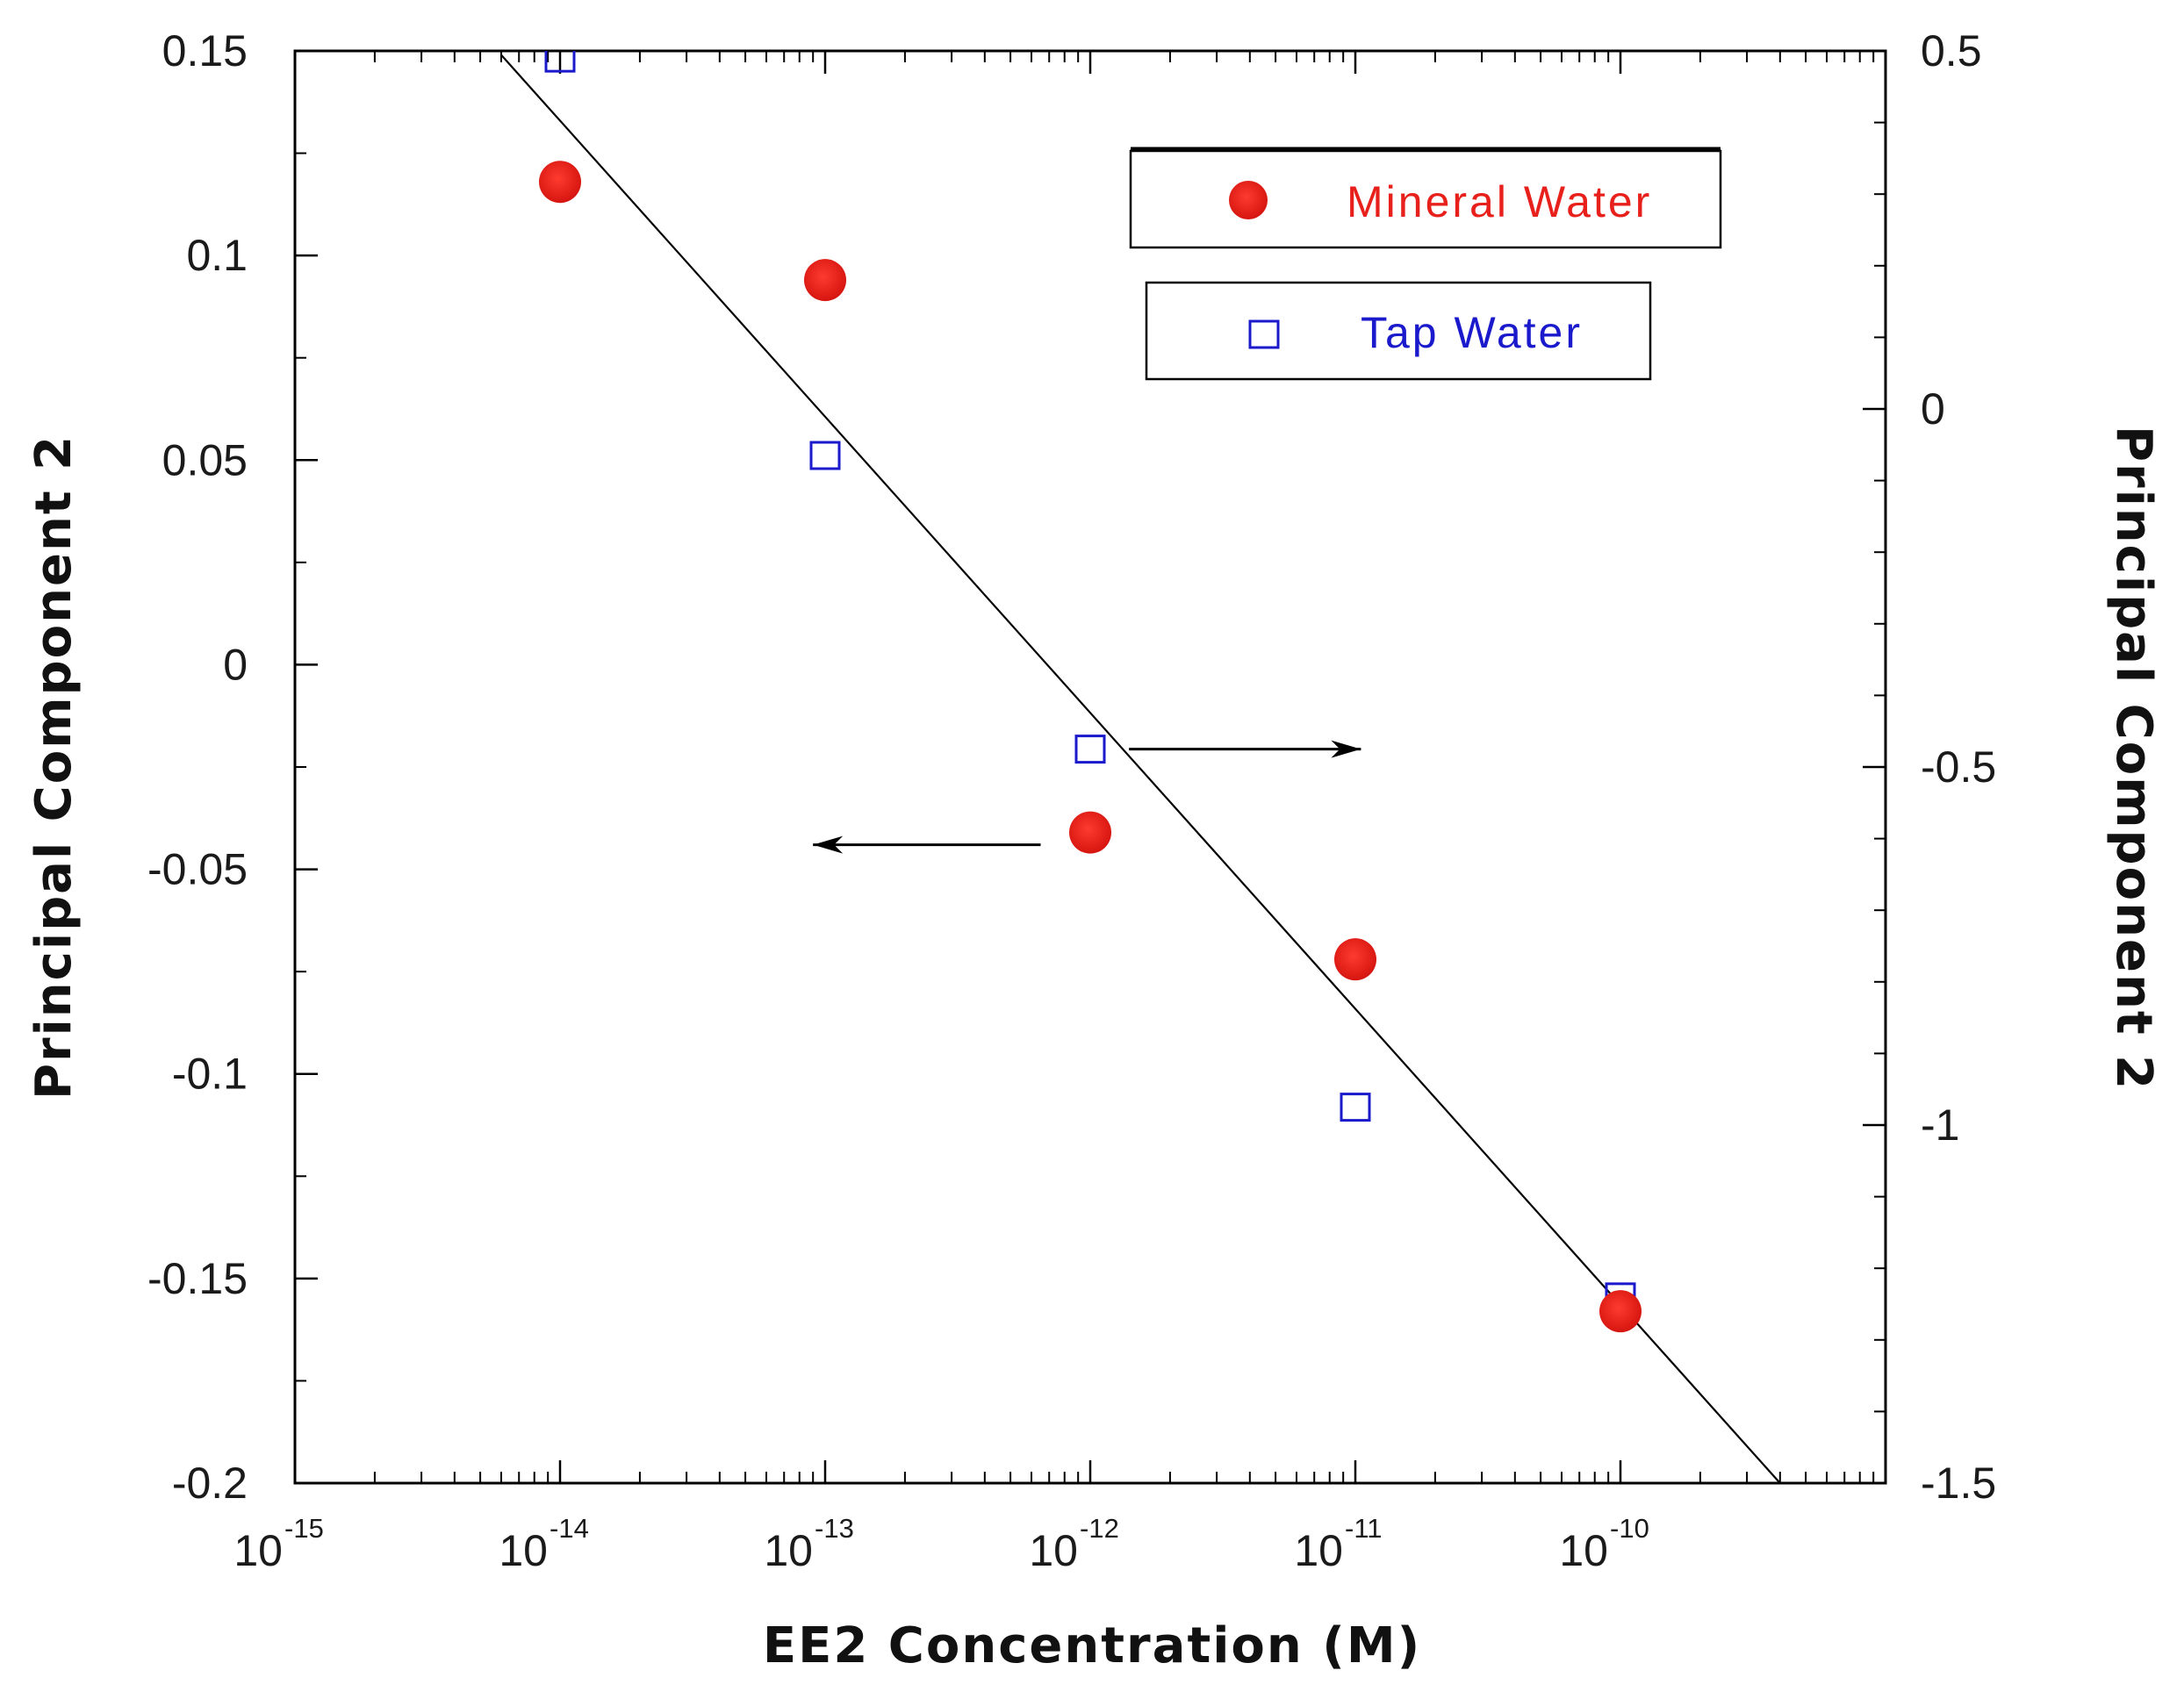  I want to click on legend-label-mineral: Mineral Water, so click(1499, 202).